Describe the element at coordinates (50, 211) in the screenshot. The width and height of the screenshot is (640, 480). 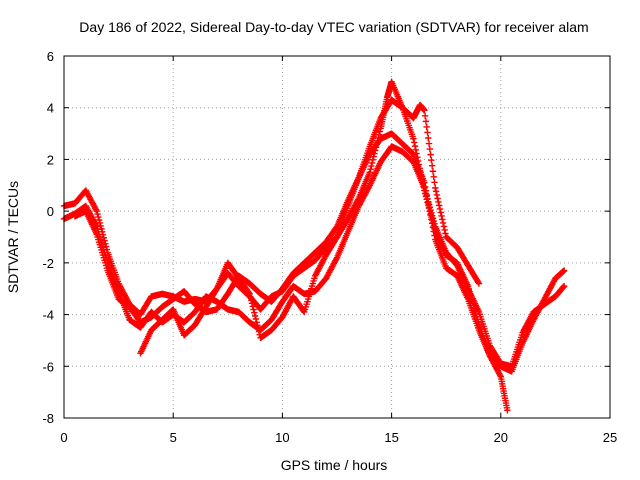
I see `y-tick-label: 0` at that location.